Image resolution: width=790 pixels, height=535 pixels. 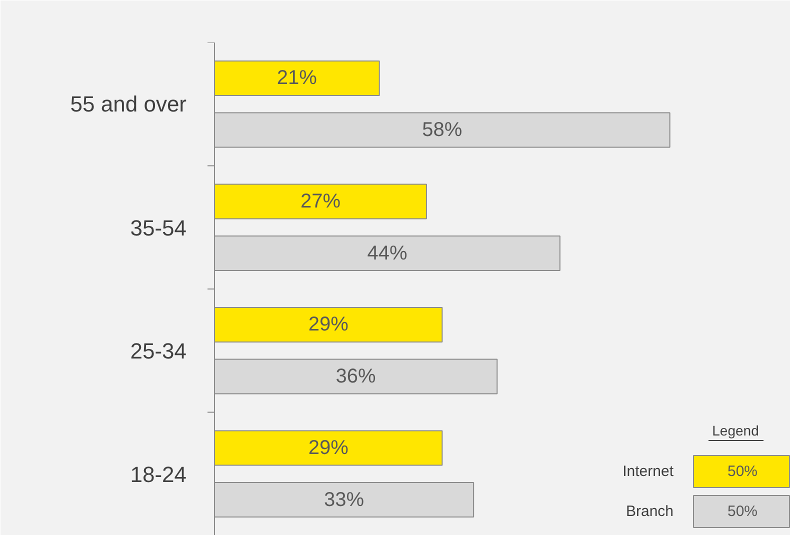 What do you see at coordinates (356, 377) in the screenshot?
I see `data-label: 36%` at bounding box center [356, 377].